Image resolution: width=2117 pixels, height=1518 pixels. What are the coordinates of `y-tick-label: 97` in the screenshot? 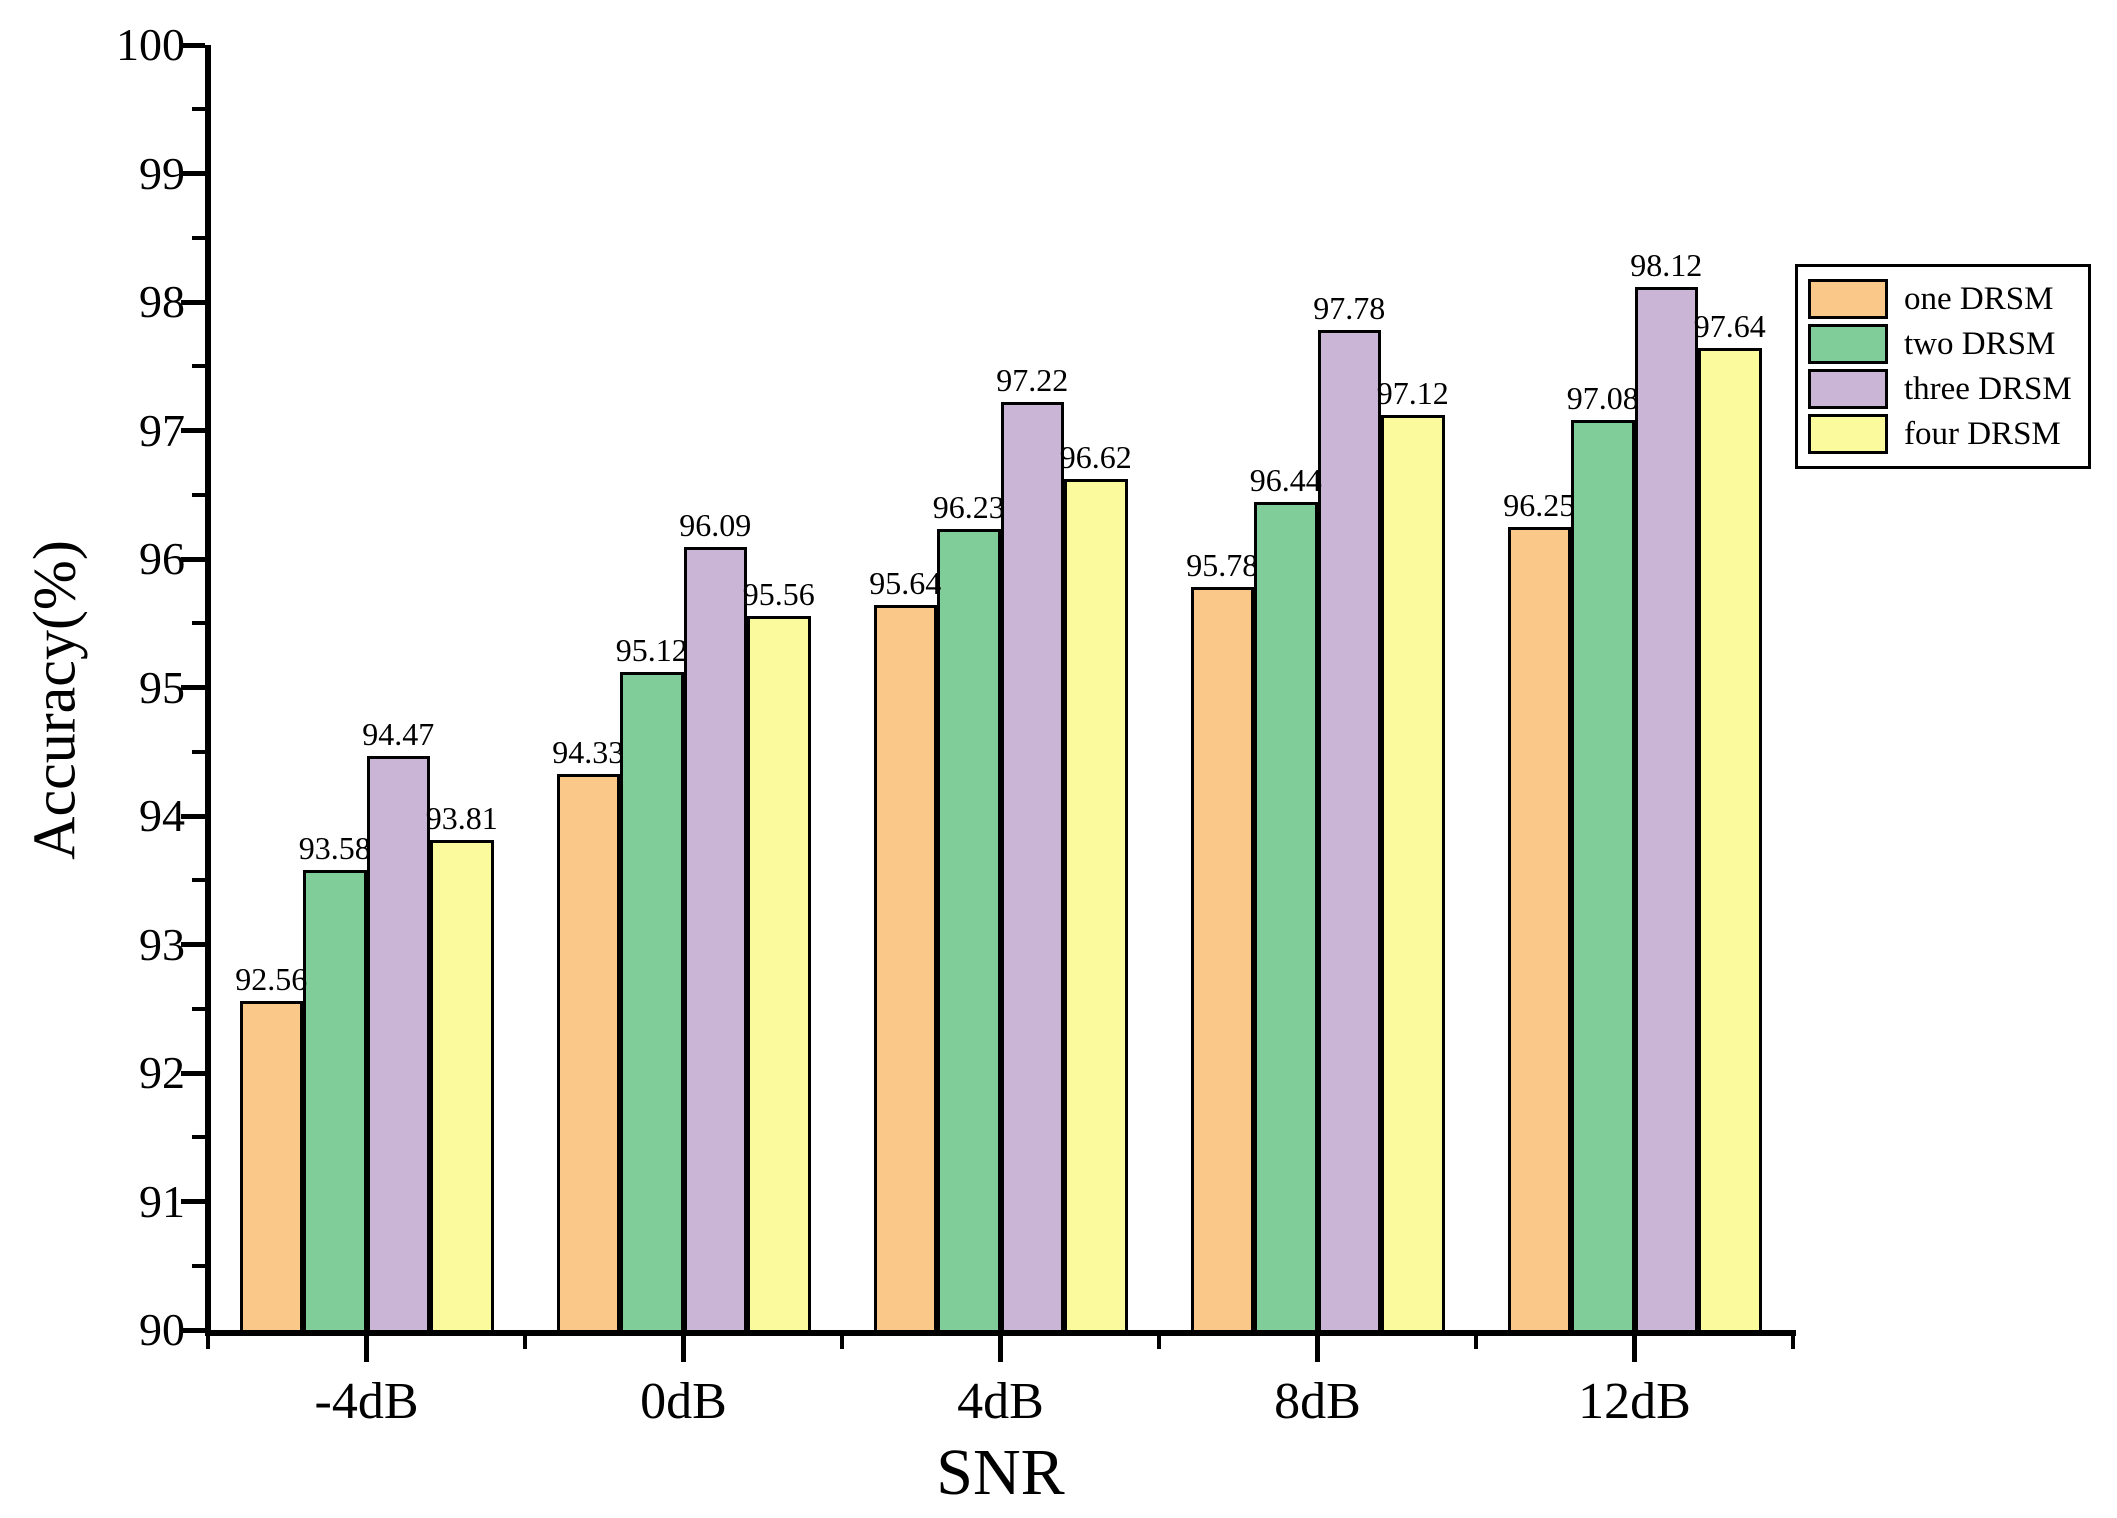 It's located at (162, 430).